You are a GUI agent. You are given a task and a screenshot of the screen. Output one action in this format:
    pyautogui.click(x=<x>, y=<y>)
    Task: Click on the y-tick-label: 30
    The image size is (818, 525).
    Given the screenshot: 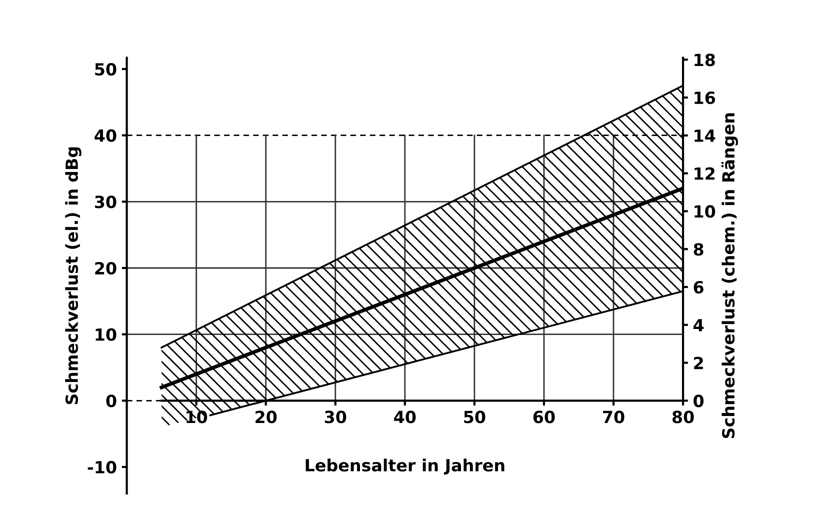 What is the action you would take?
    pyautogui.click(x=105, y=202)
    